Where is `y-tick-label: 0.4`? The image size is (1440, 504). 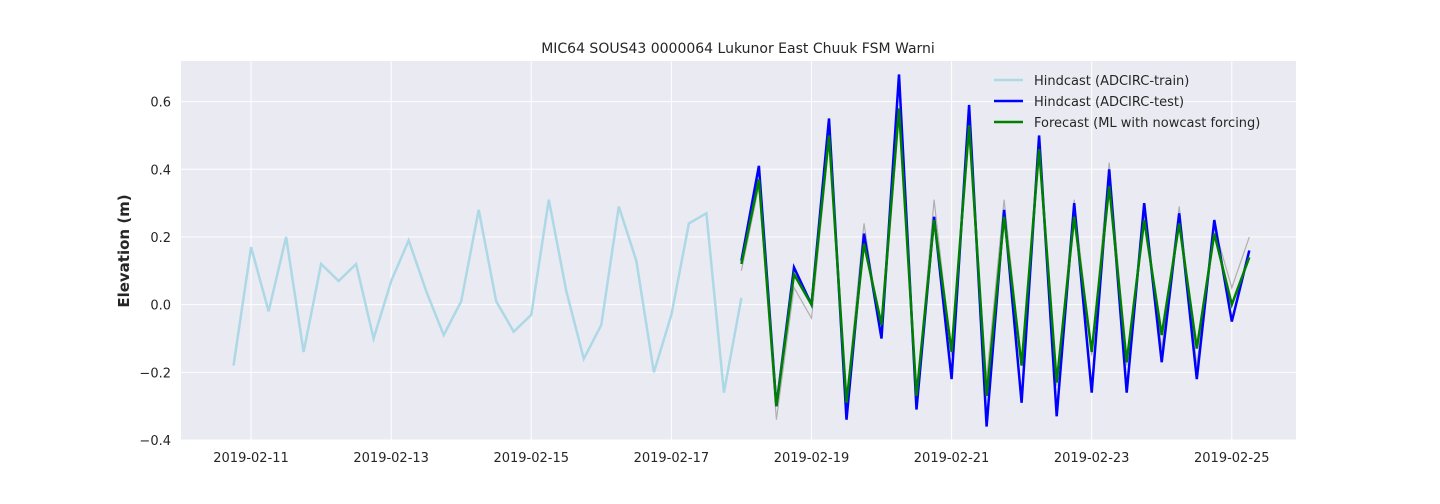
y-tick-label: 0.4 is located at coordinates (160, 170).